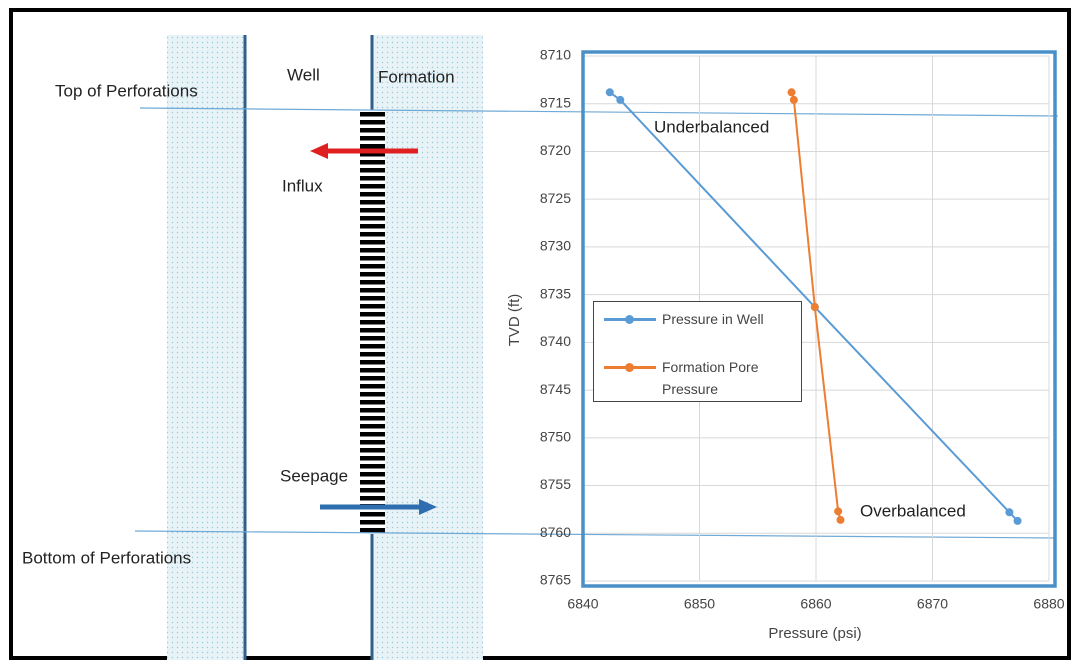 The height and width of the screenshot is (660, 1077). Describe the element at coordinates (428, 507) in the screenshot. I see `seepage-arrow-head` at that location.